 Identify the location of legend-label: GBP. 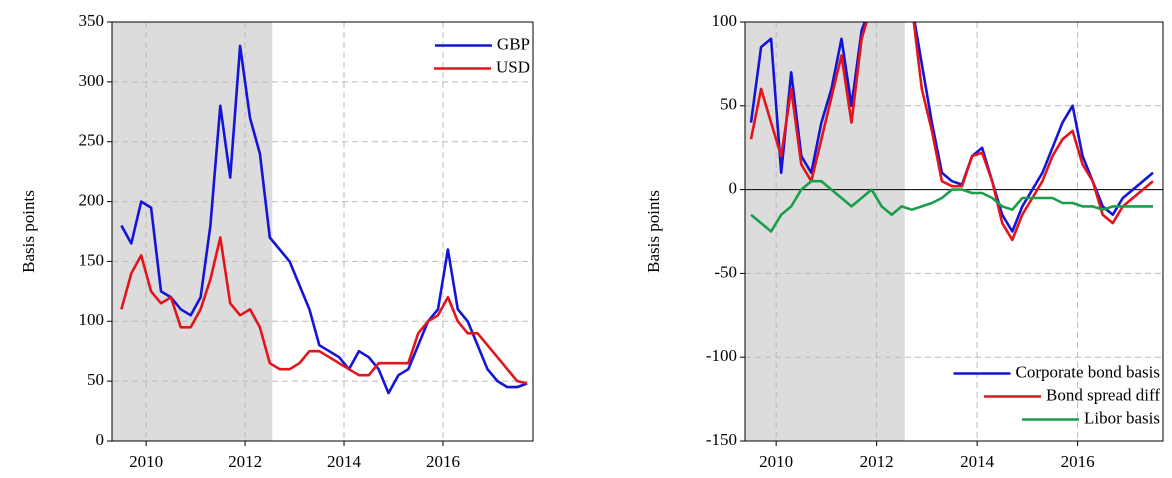
(513, 43).